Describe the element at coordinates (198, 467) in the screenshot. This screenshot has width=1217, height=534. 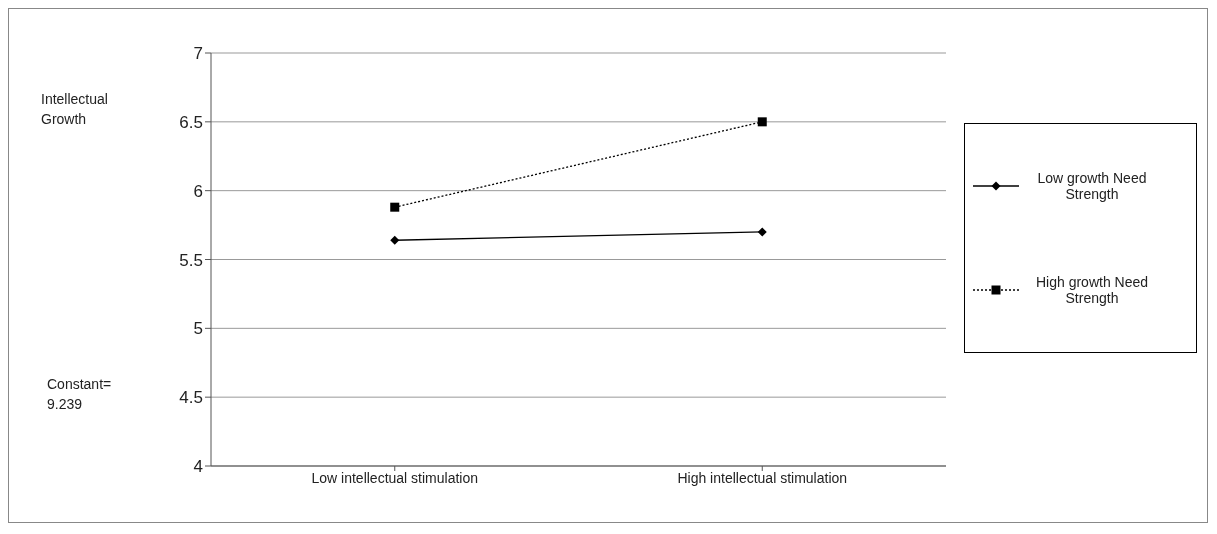
I see `y-tick-label: 4` at that location.